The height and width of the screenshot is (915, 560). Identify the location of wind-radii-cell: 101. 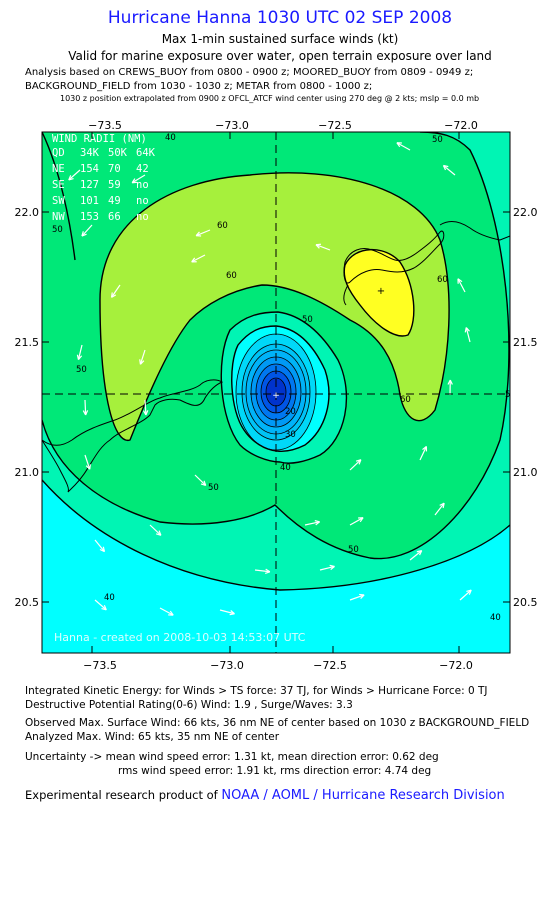
(89, 201).